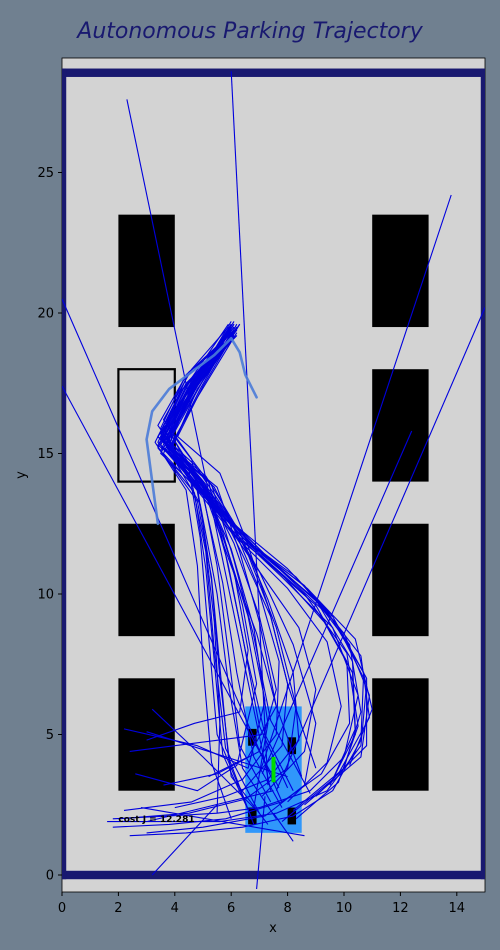 The width and height of the screenshot is (500, 950). I want to click on x-tick-label: 2, so click(118, 908).